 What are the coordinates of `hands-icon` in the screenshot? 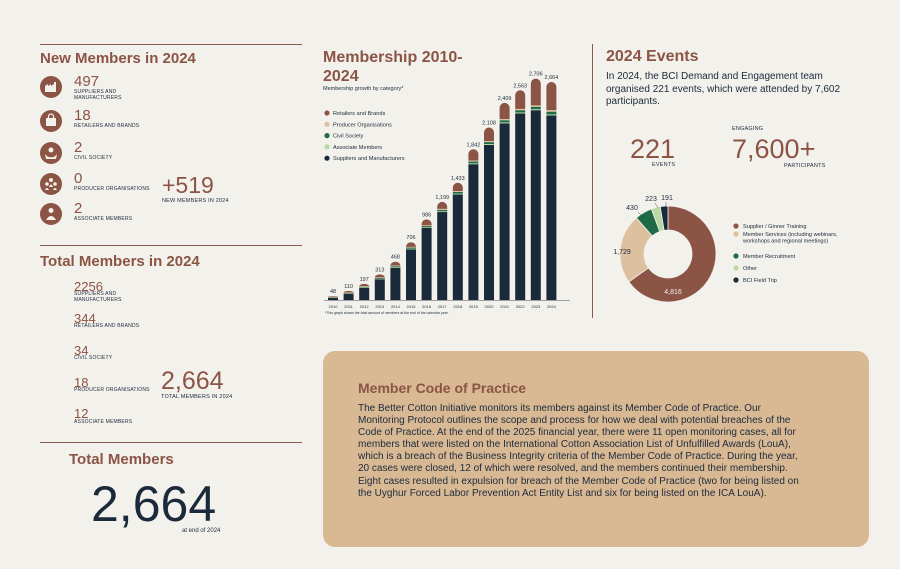 It's located at (51, 153).